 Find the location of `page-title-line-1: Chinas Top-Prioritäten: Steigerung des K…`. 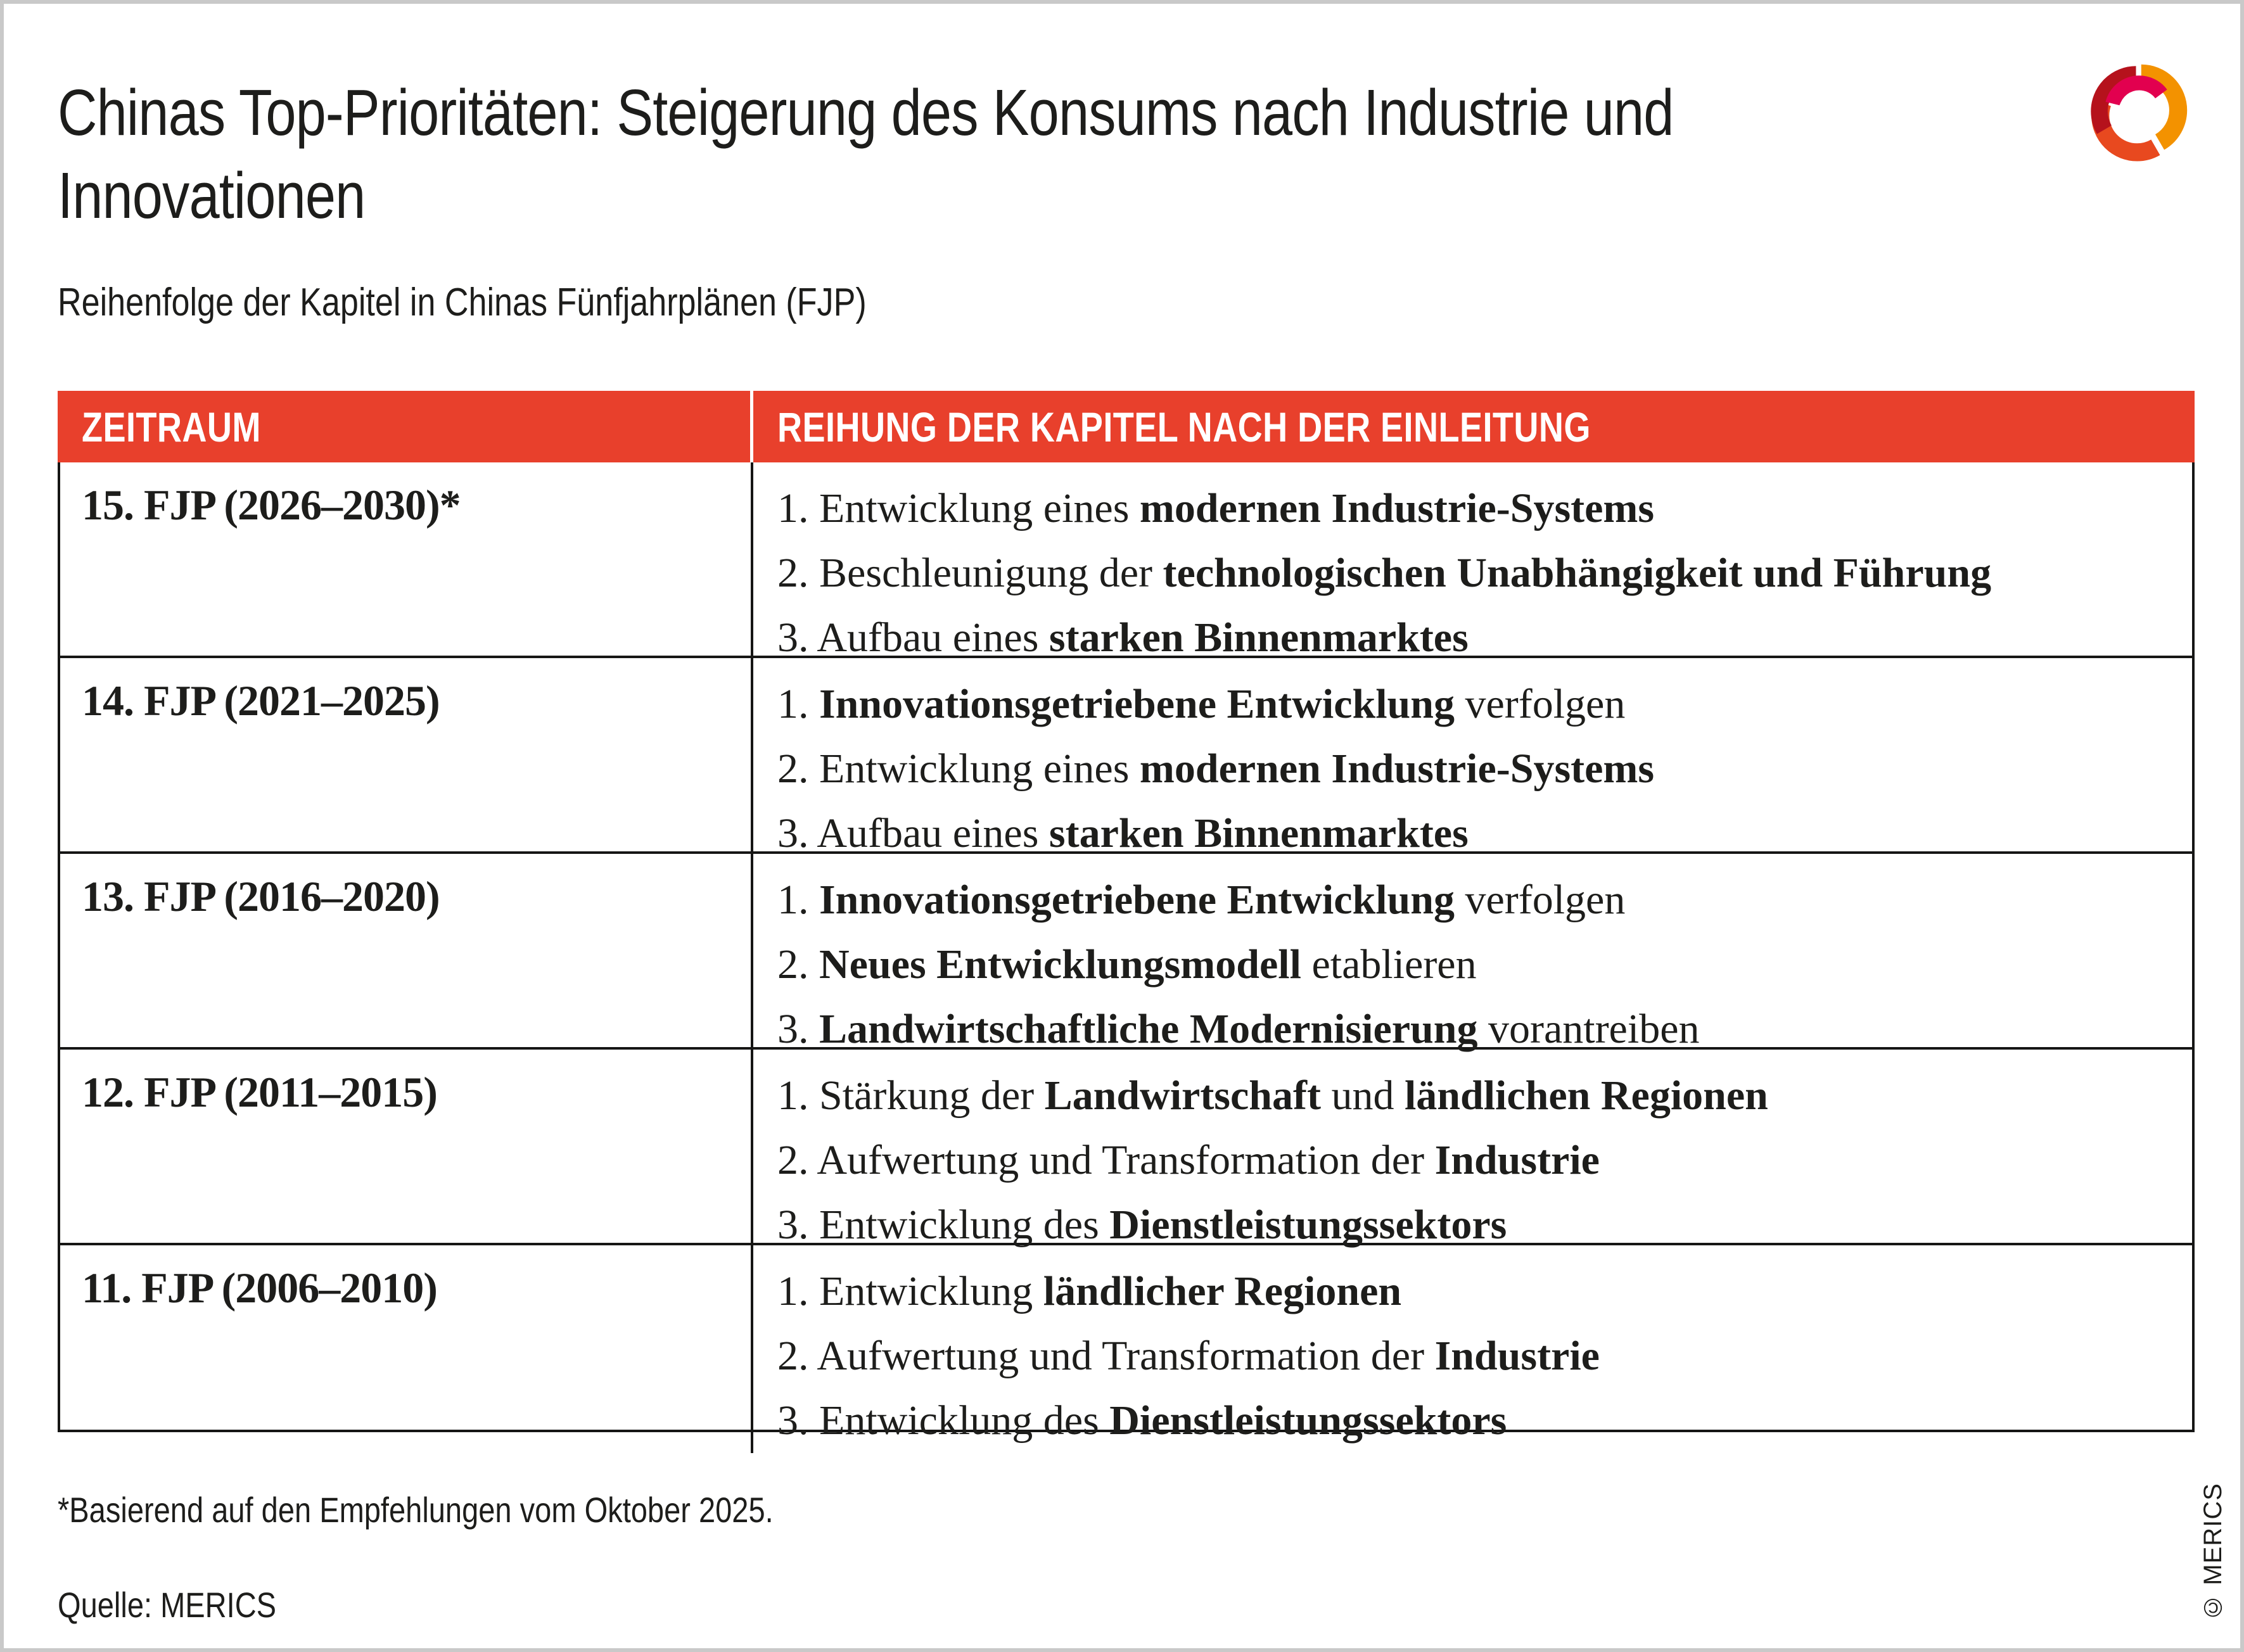

page-title-line-1: Chinas Top-Prioritäten: Steigerung des K… is located at coordinates (866, 113).